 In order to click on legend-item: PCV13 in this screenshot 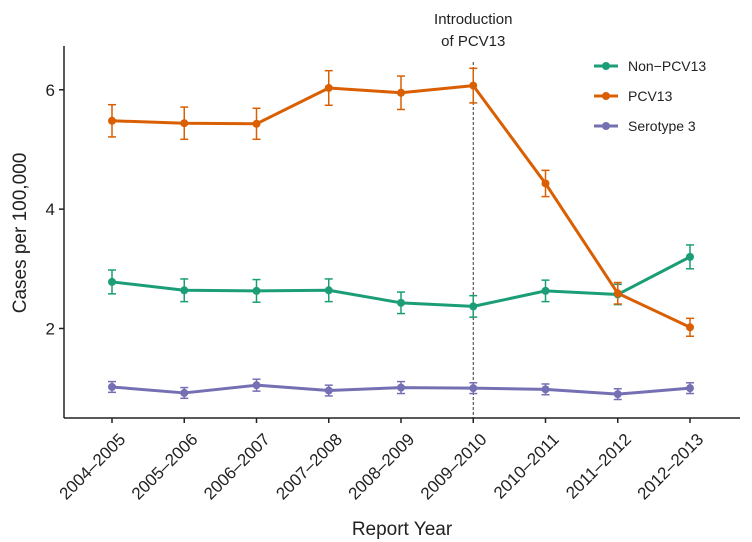, I will do `click(633, 96)`.